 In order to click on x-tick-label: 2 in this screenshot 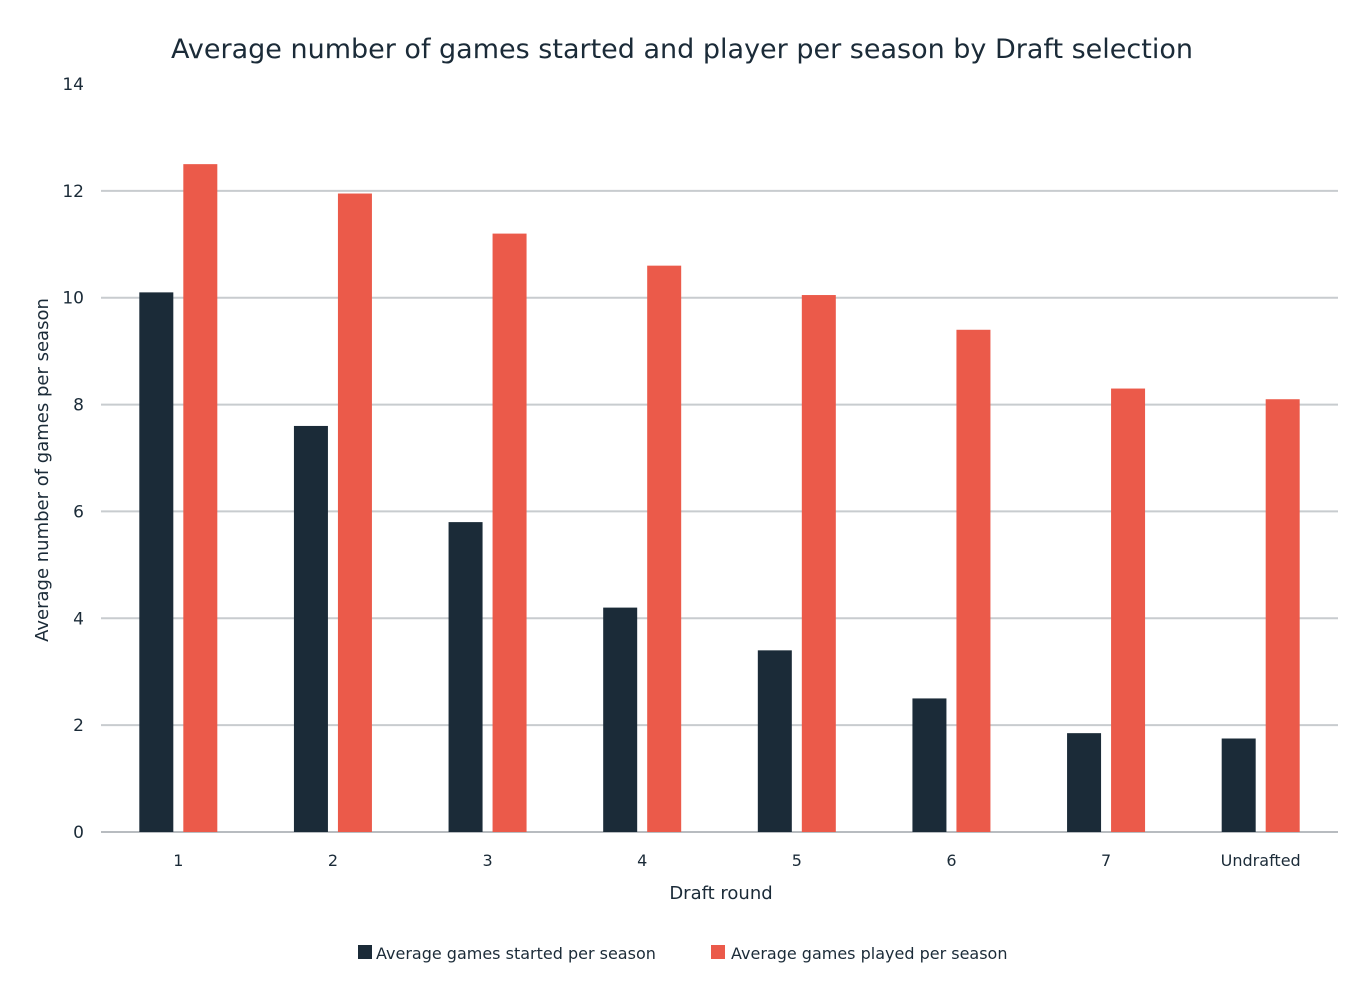, I will do `click(333, 860)`.